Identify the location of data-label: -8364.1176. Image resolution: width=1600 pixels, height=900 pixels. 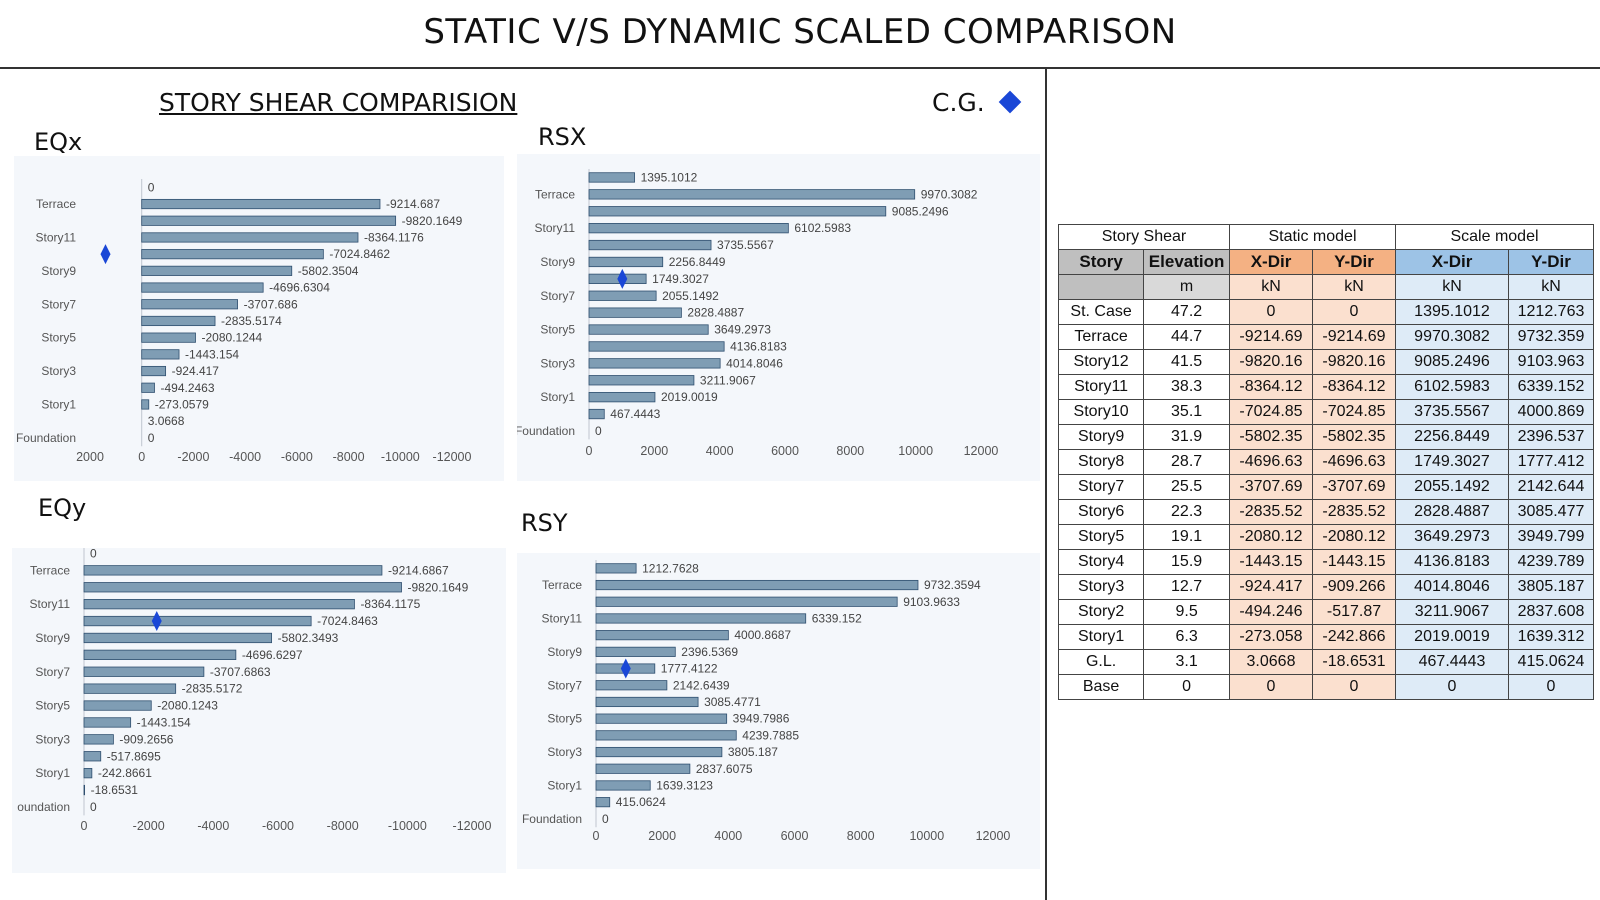
(394, 237).